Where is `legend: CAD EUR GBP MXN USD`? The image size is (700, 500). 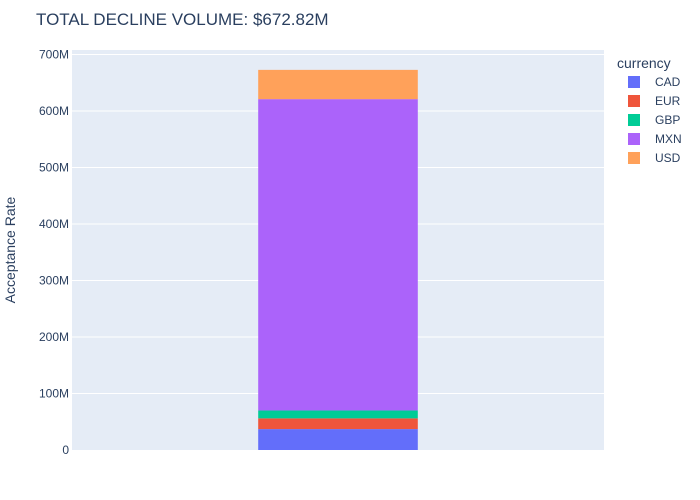
legend: CAD EUR GBP MXN USD is located at coordinates (655, 120).